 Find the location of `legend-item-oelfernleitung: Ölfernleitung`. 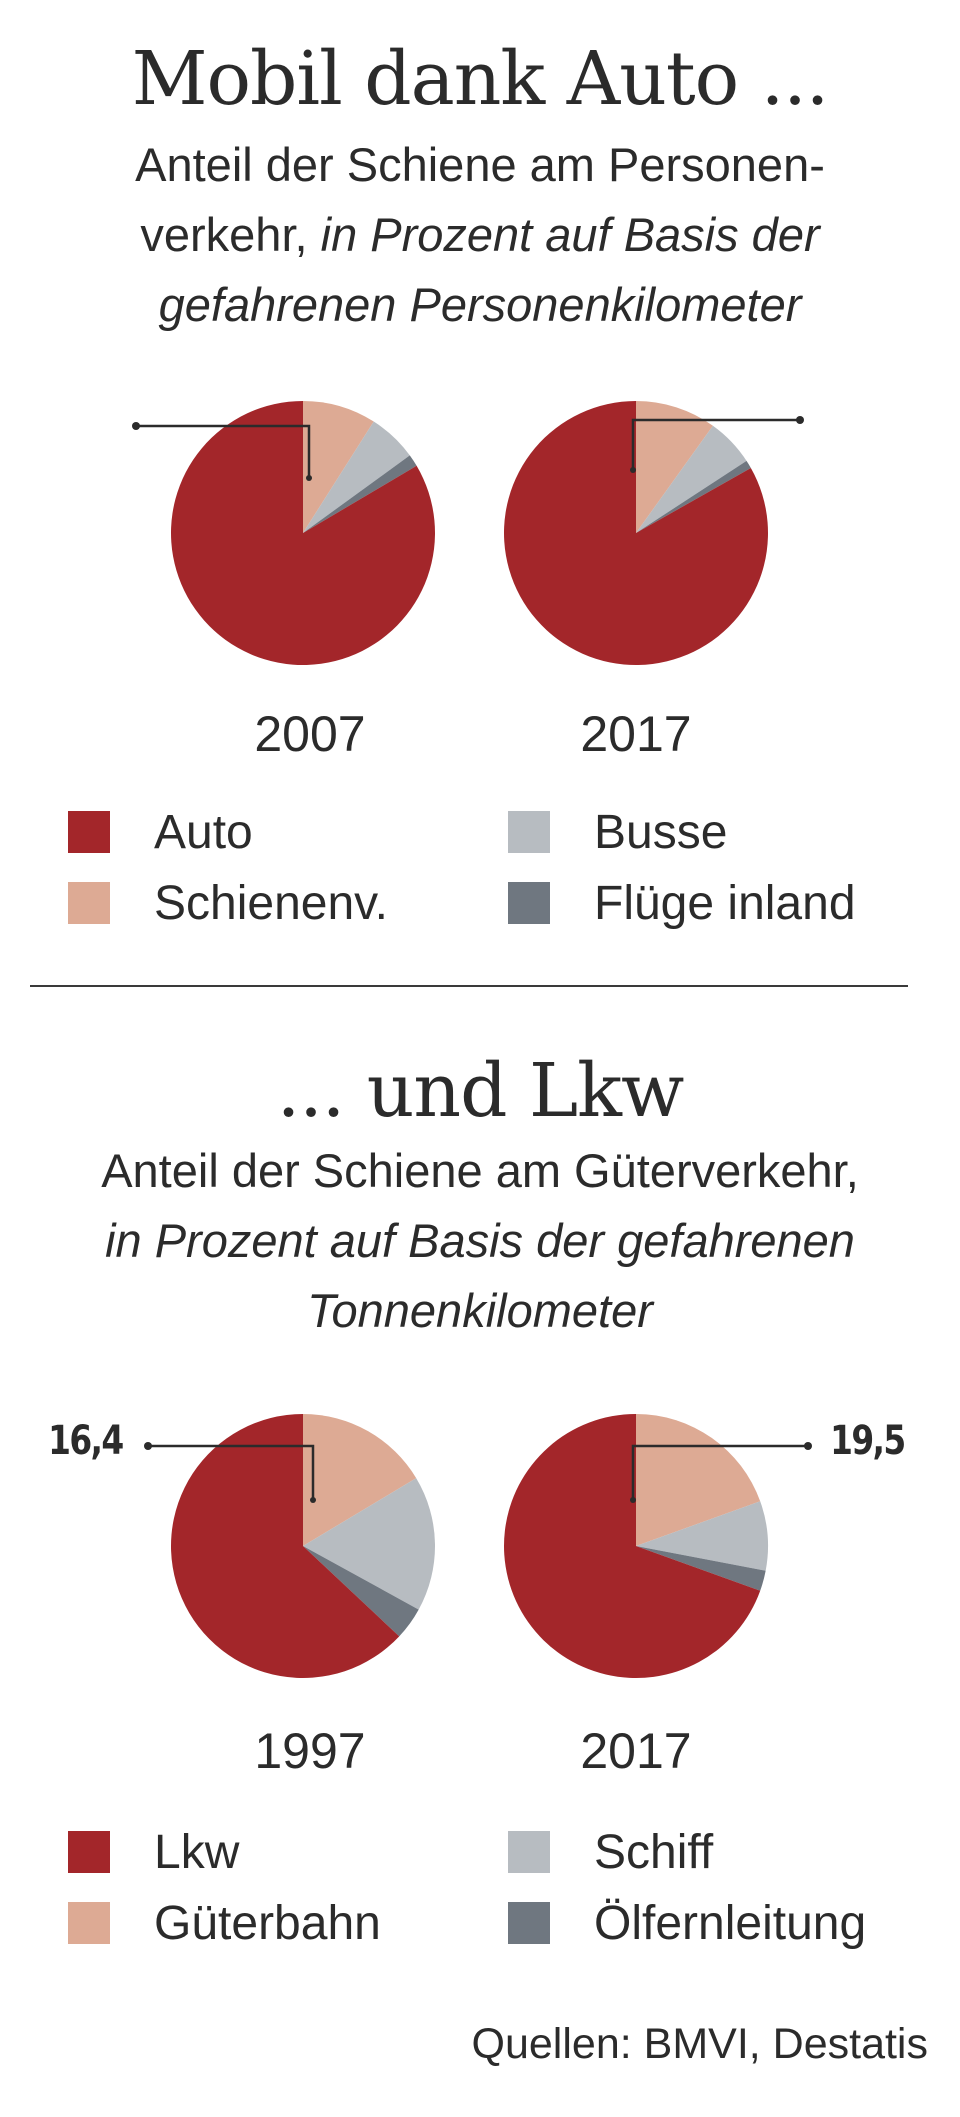

legend-item-oelfernleitung: Ölfernleitung is located at coordinates (687, 1923).